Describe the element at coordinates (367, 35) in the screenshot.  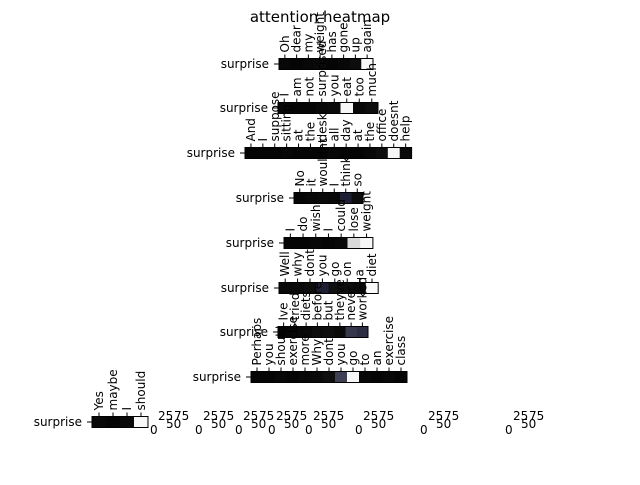
I see `token-label: again` at that location.